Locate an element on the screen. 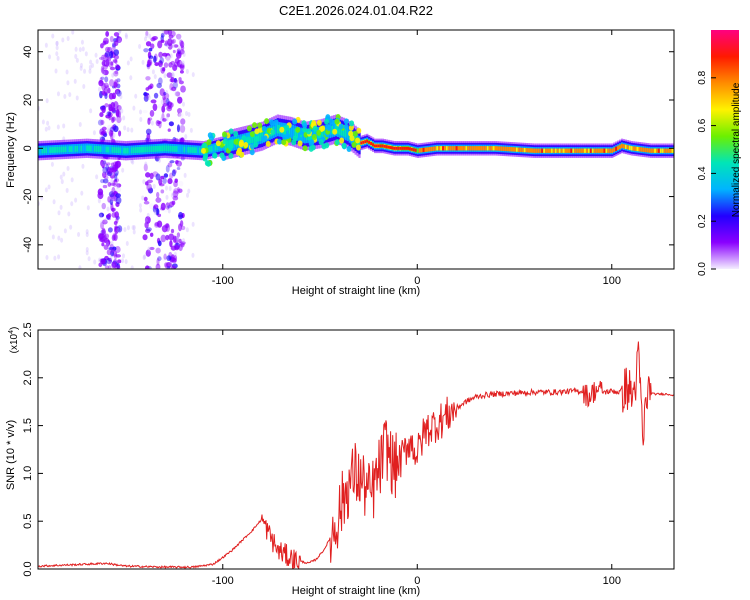 The height and width of the screenshot is (600, 750). snr-y-scale-base: (x10 is located at coordinates (14, 343).